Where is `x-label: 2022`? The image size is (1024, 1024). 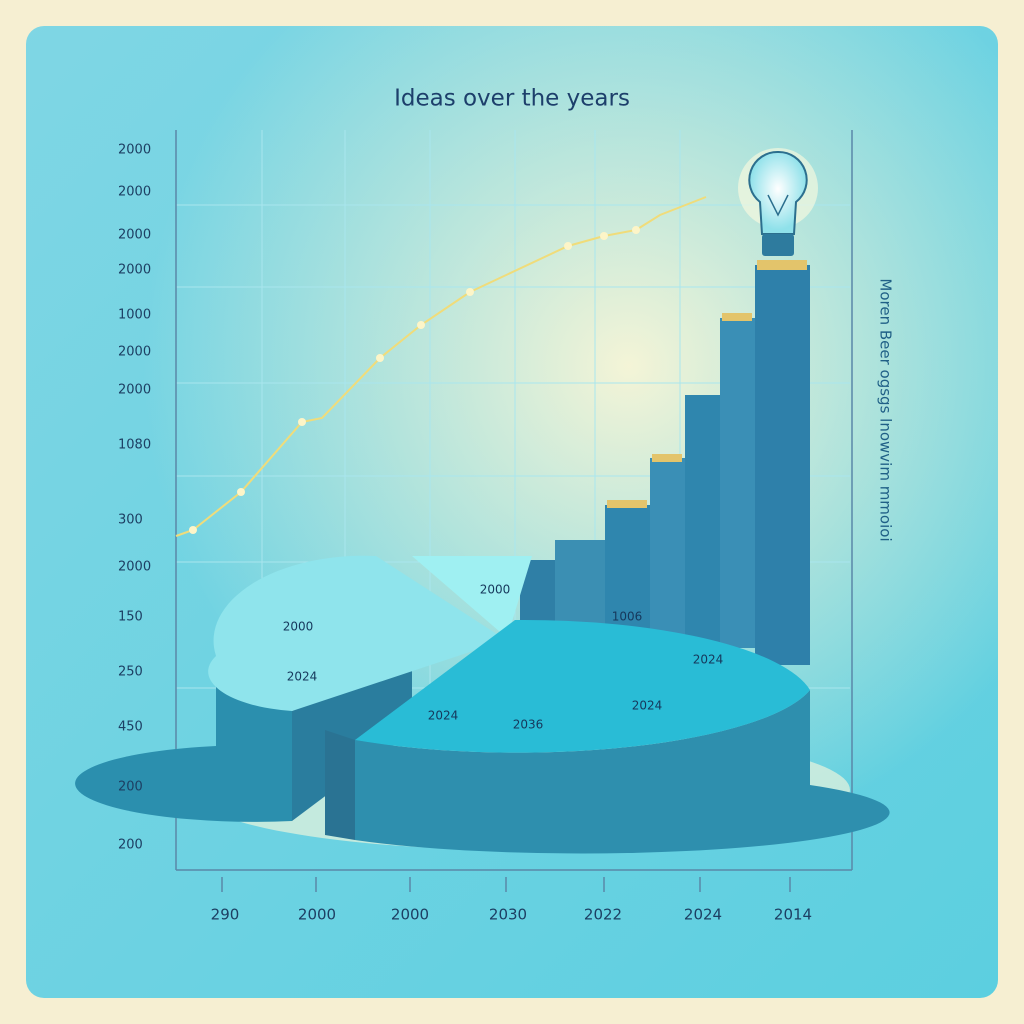 x-label: 2022 is located at coordinates (603, 915).